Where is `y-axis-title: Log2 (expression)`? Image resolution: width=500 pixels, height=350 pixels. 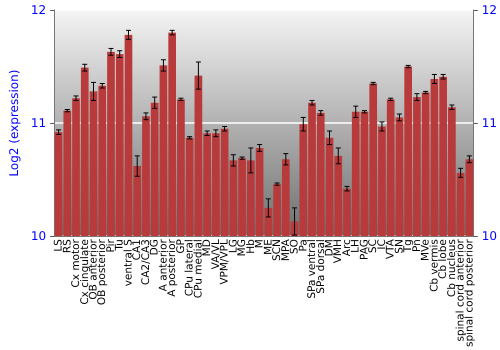
y-axis-title: Log2 (expression) is located at coordinates (14, 123).